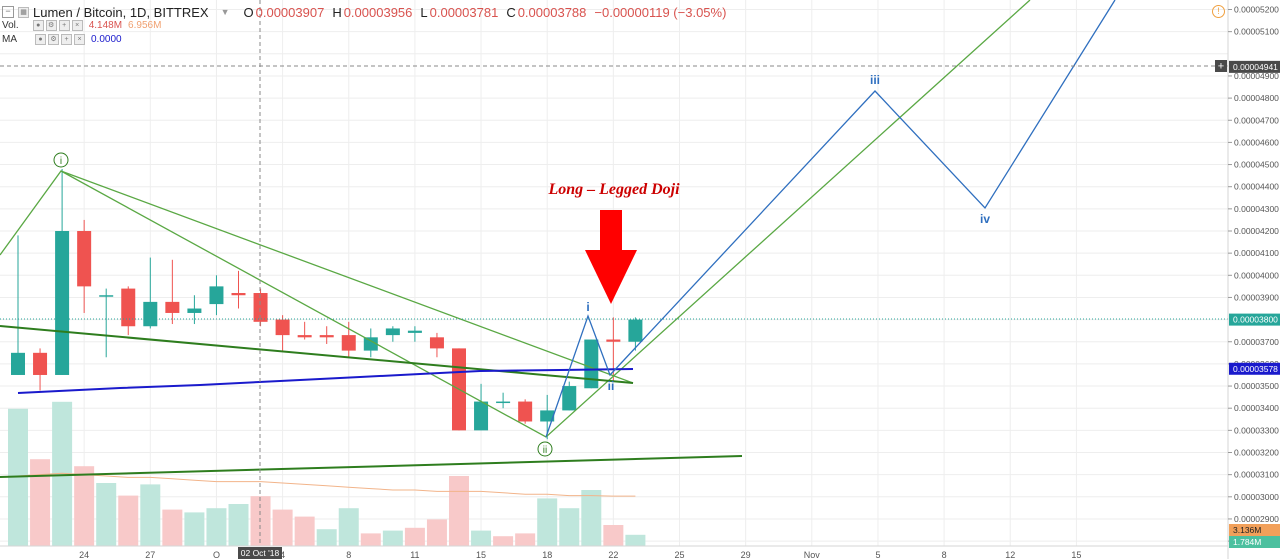  Describe the element at coordinates (1256, 187) in the screenshot. I see `price-tick-label: 0.00004400` at that location.